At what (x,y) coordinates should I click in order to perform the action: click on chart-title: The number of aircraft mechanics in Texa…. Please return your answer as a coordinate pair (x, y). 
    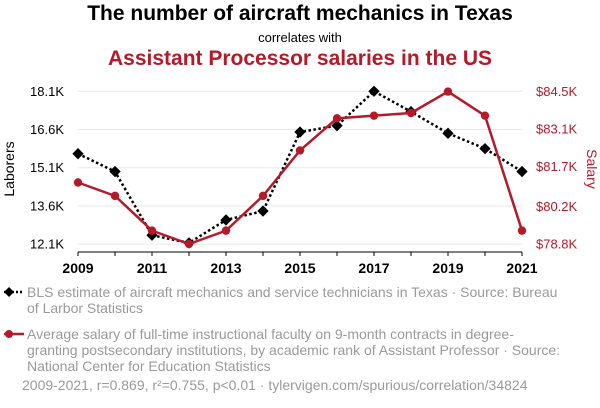
    Looking at the image, I should click on (300, 13).